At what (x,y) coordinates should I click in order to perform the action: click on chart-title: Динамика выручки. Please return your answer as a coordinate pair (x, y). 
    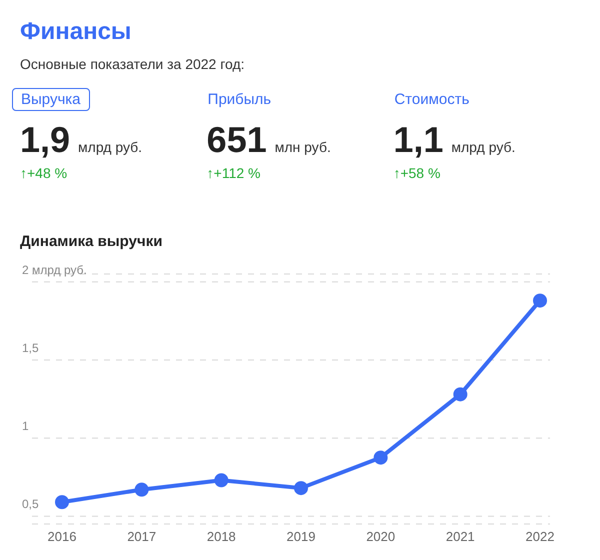
    Looking at the image, I should click on (92, 241).